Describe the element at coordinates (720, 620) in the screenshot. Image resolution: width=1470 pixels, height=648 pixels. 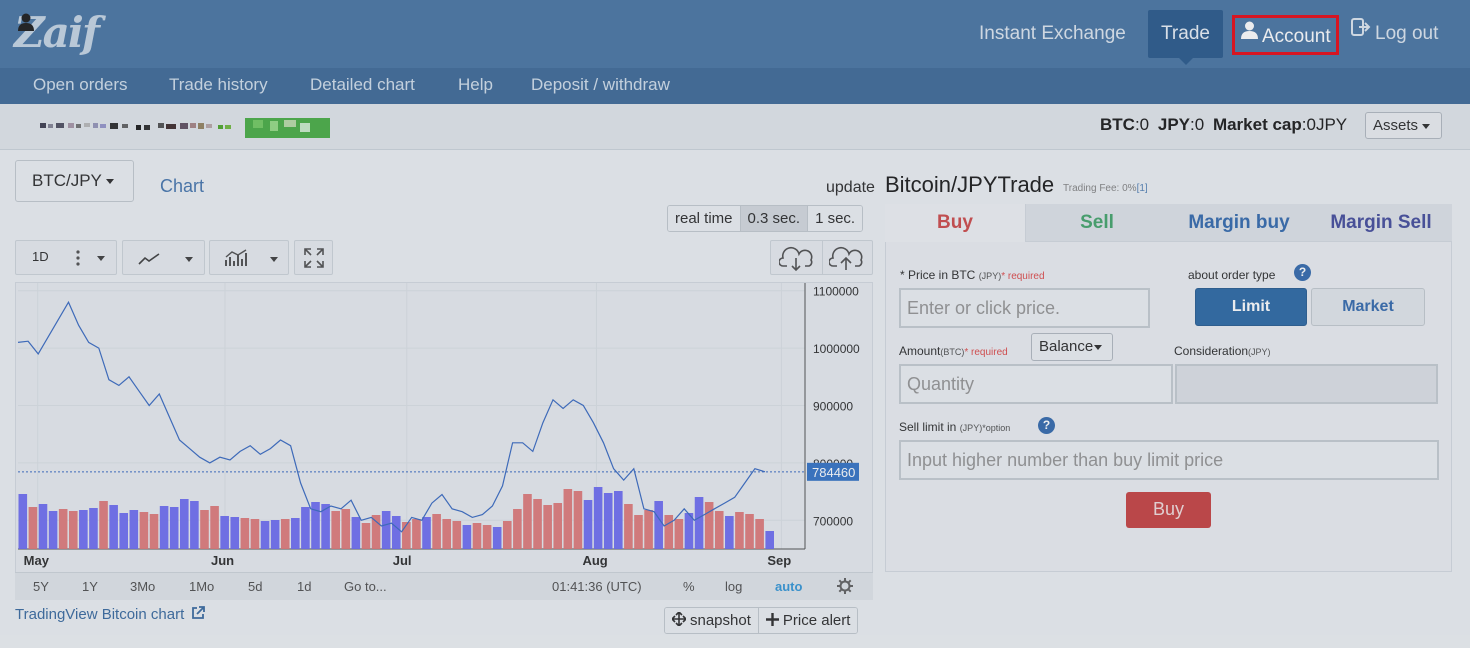
I see `snapshot-label: snapshot` at that location.